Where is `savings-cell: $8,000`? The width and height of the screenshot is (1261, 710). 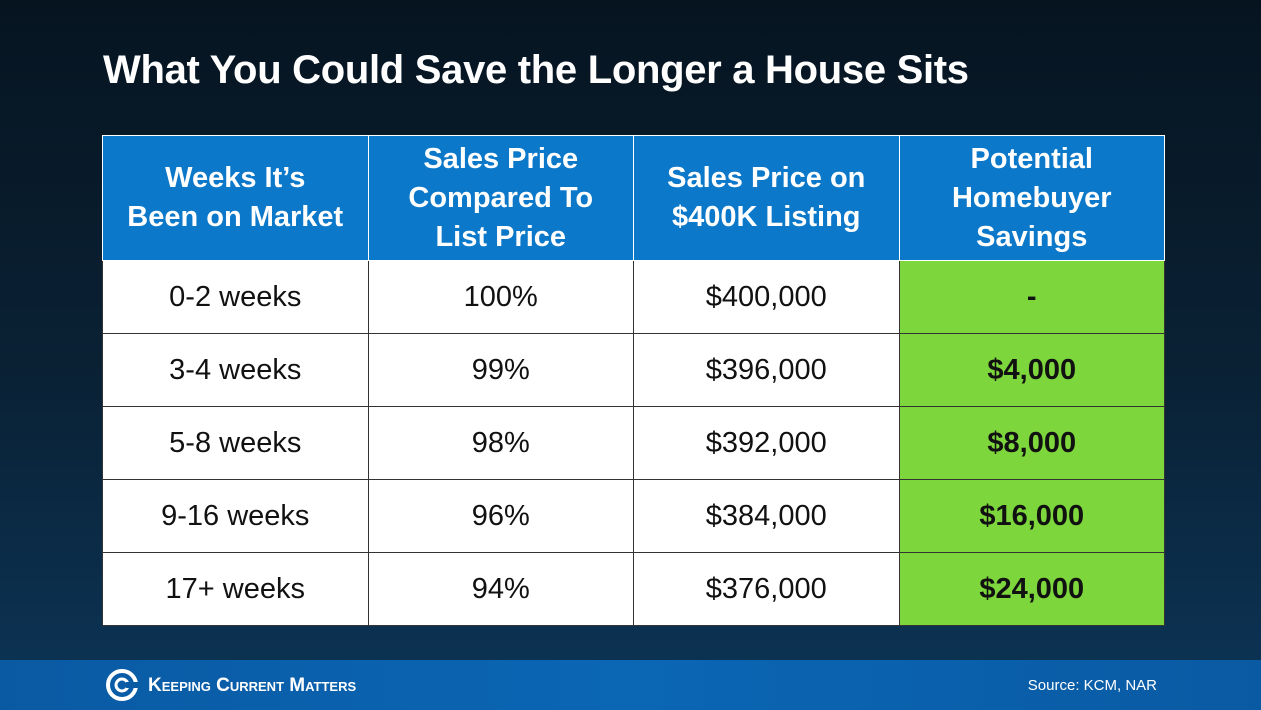
savings-cell: $8,000 is located at coordinates (1031, 443).